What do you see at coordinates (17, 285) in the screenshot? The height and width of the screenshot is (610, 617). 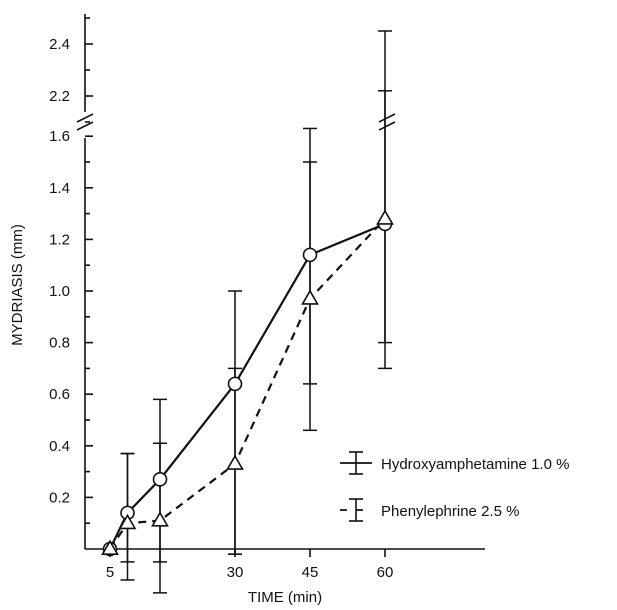 I see `y-axis-title: MYDRIASIS (mm)` at bounding box center [17, 285].